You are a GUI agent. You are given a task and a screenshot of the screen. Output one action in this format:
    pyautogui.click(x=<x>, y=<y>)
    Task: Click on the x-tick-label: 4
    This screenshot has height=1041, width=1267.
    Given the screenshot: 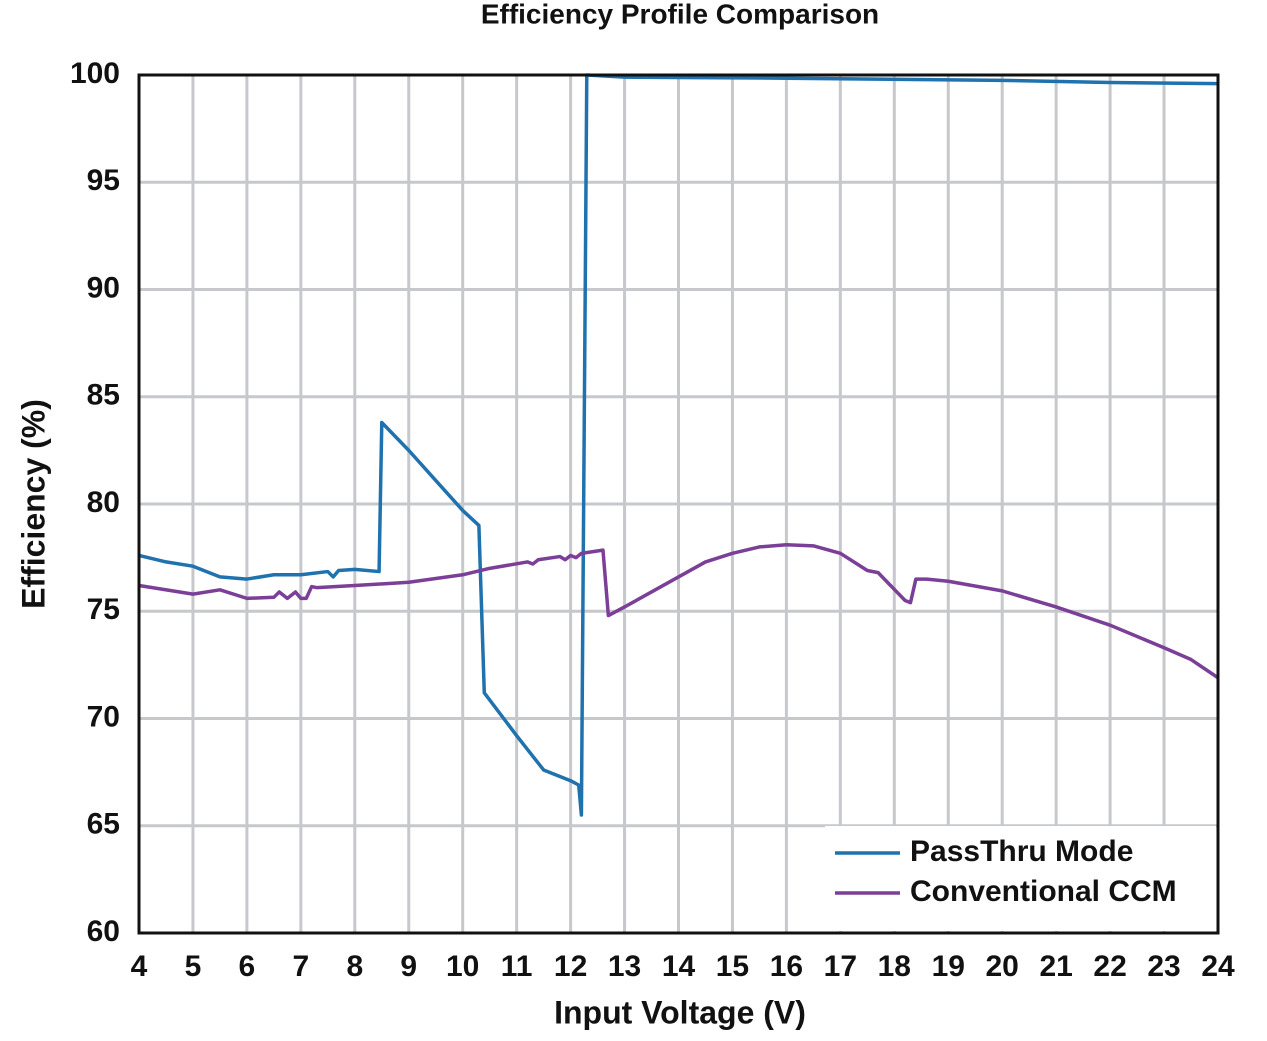 What is the action you would take?
    pyautogui.click(x=139, y=966)
    